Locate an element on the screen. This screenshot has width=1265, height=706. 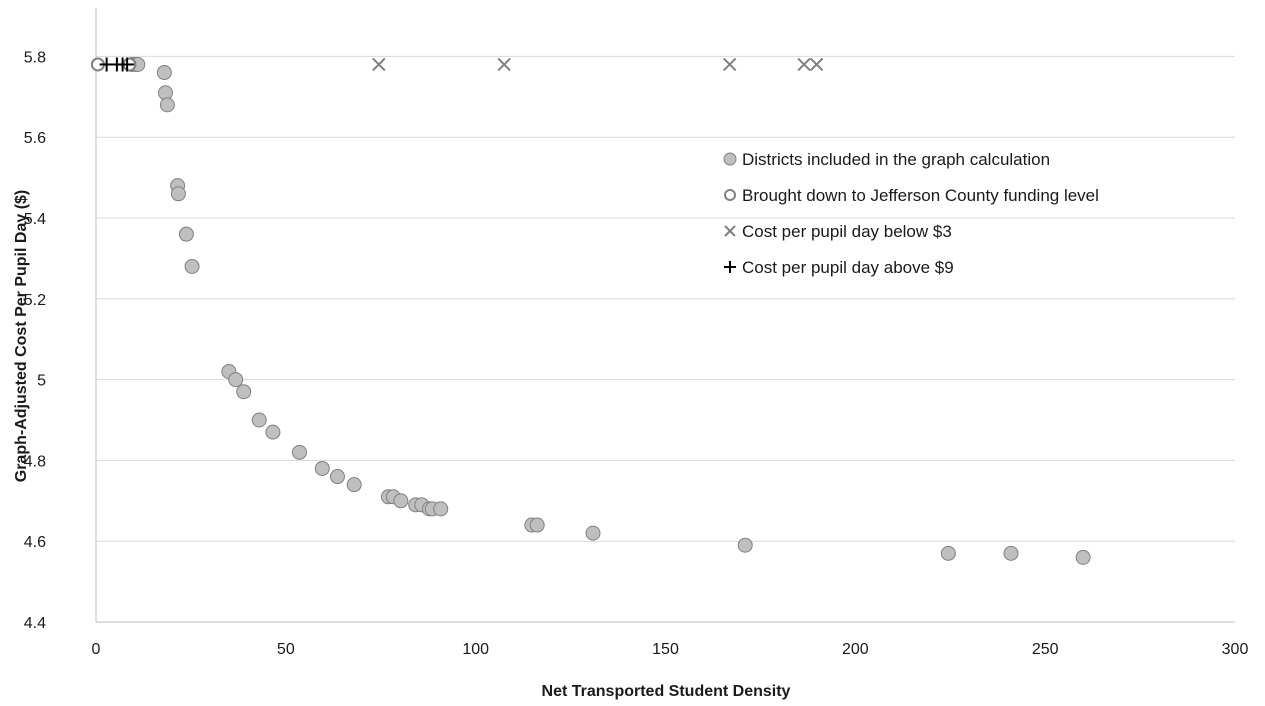
legend-item: Cost per pupil day above $9 is located at coordinates (839, 267).